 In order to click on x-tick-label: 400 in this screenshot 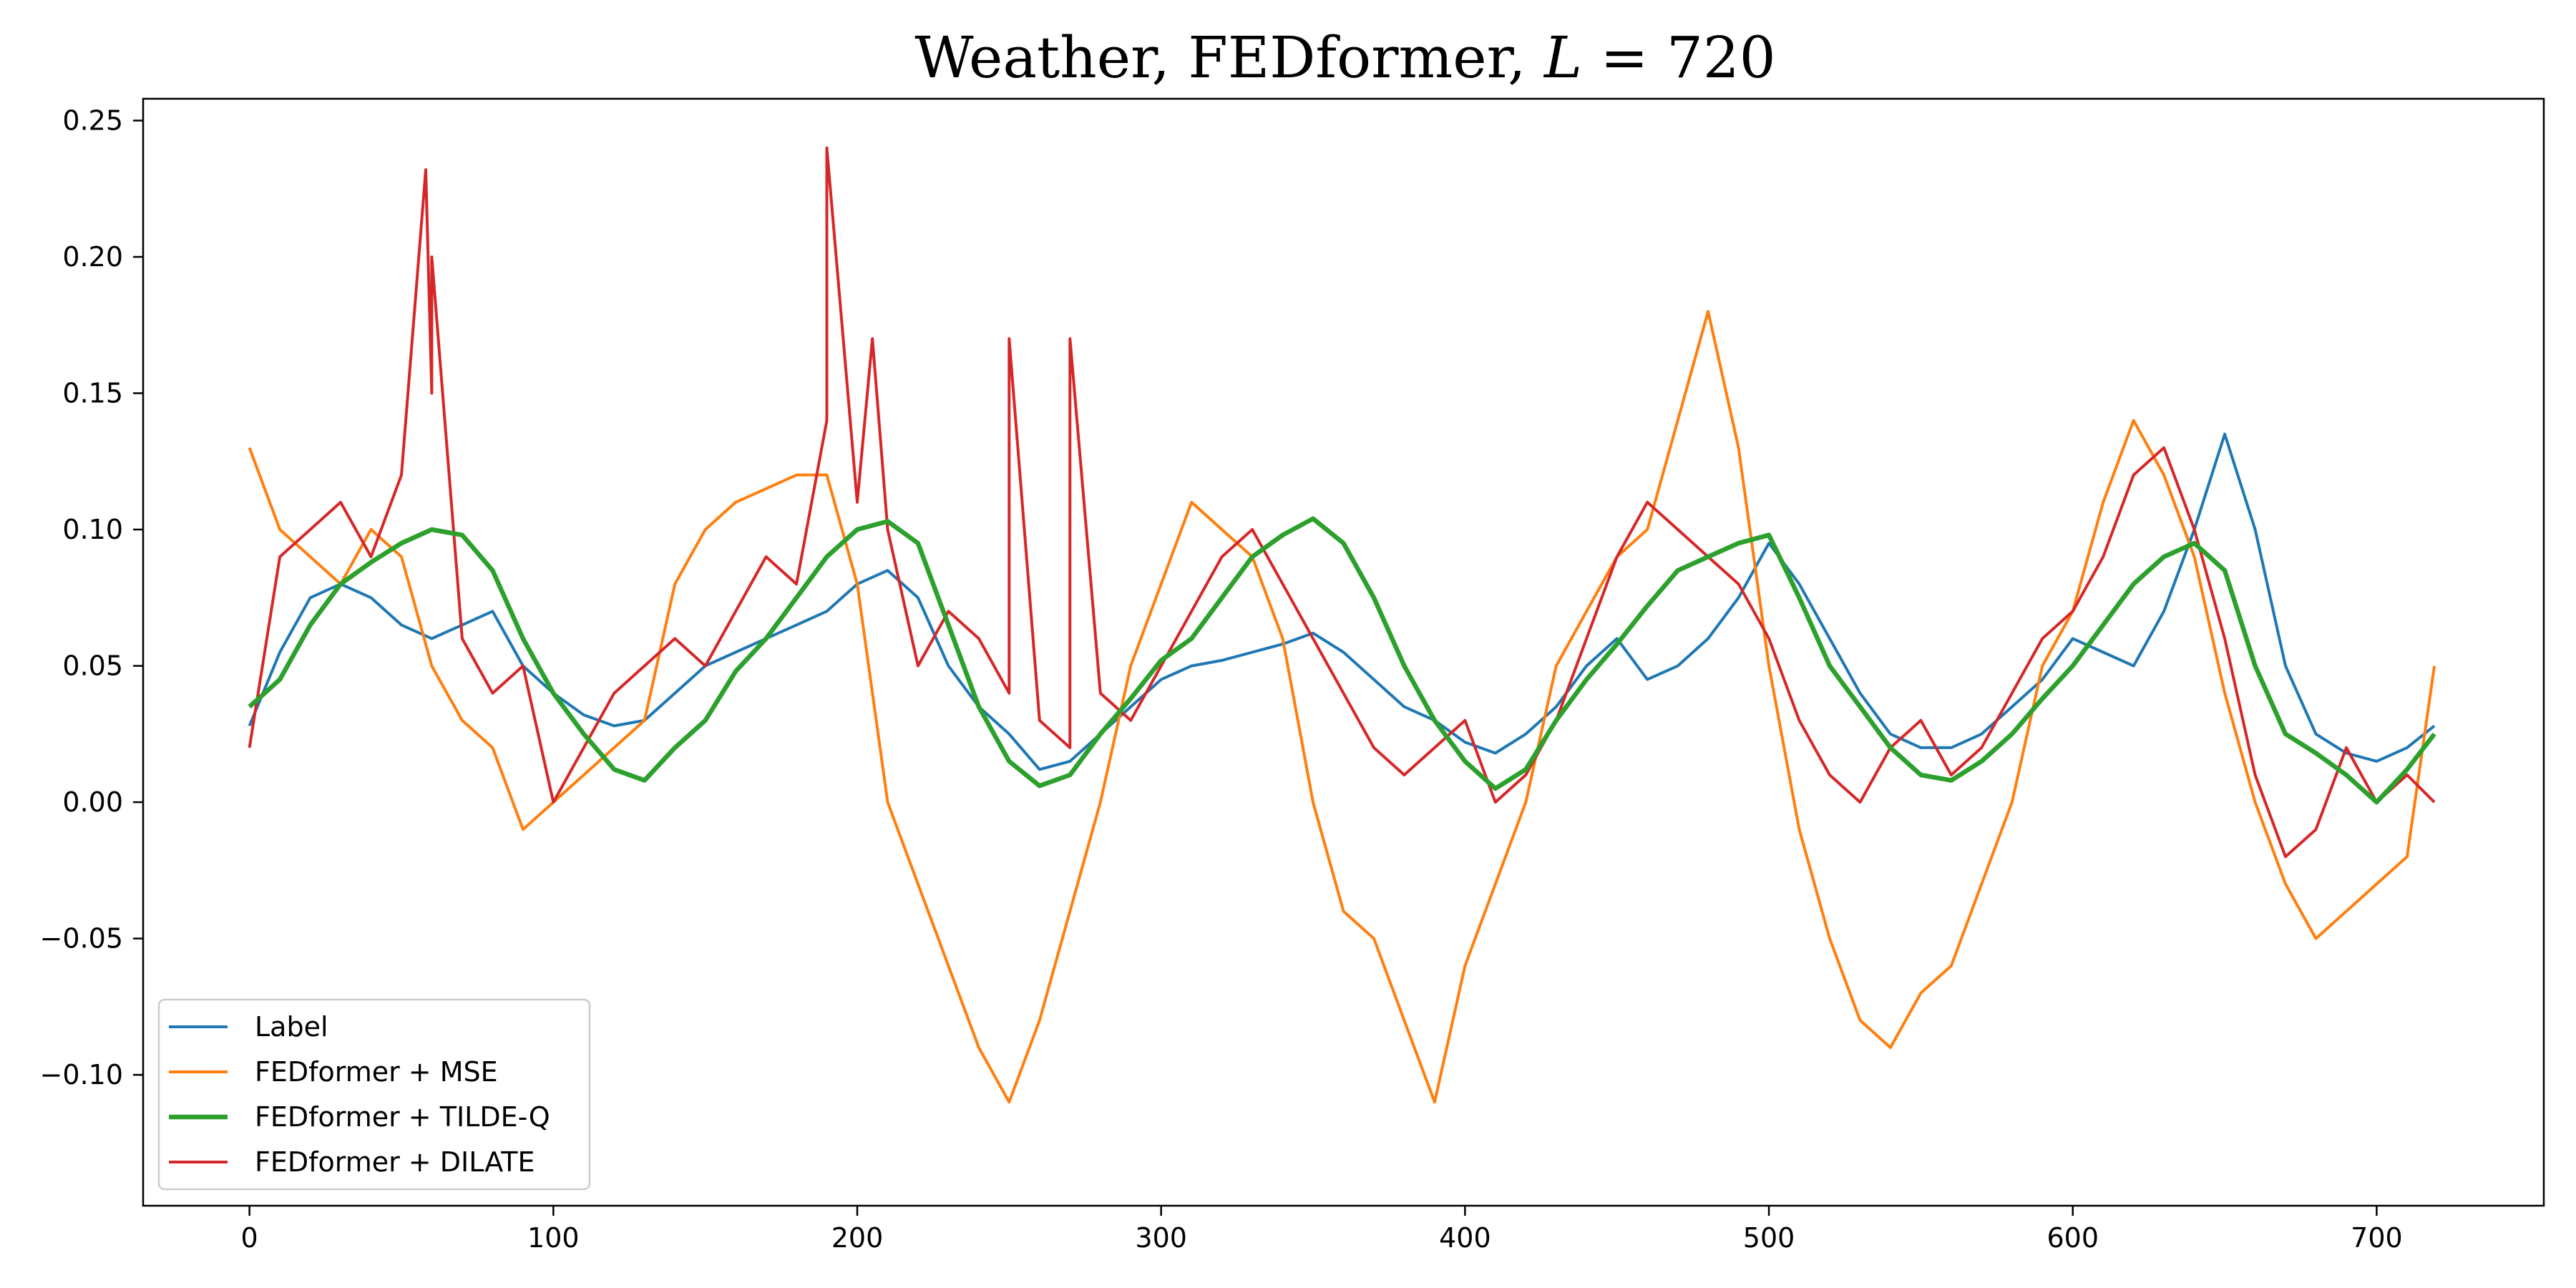, I will do `click(1465, 1238)`.